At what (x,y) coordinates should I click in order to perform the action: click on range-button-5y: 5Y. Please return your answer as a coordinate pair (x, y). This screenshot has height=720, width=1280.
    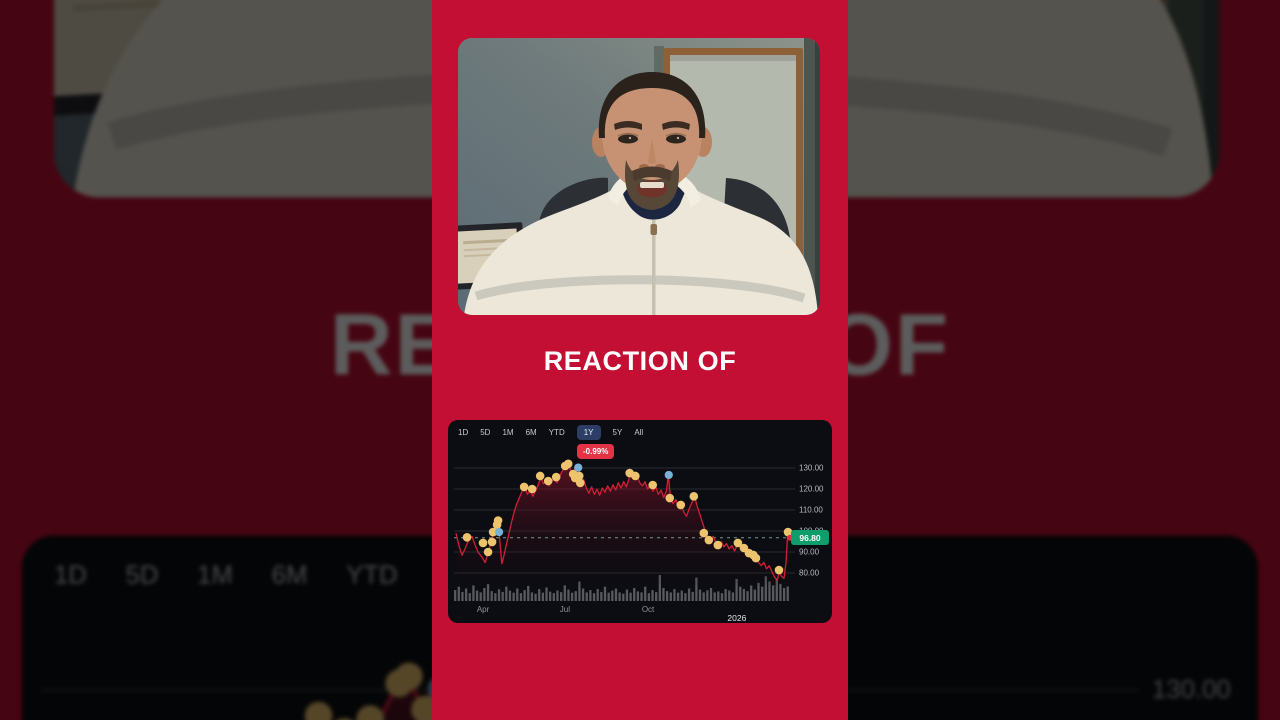
    Looking at the image, I should click on (617, 432).